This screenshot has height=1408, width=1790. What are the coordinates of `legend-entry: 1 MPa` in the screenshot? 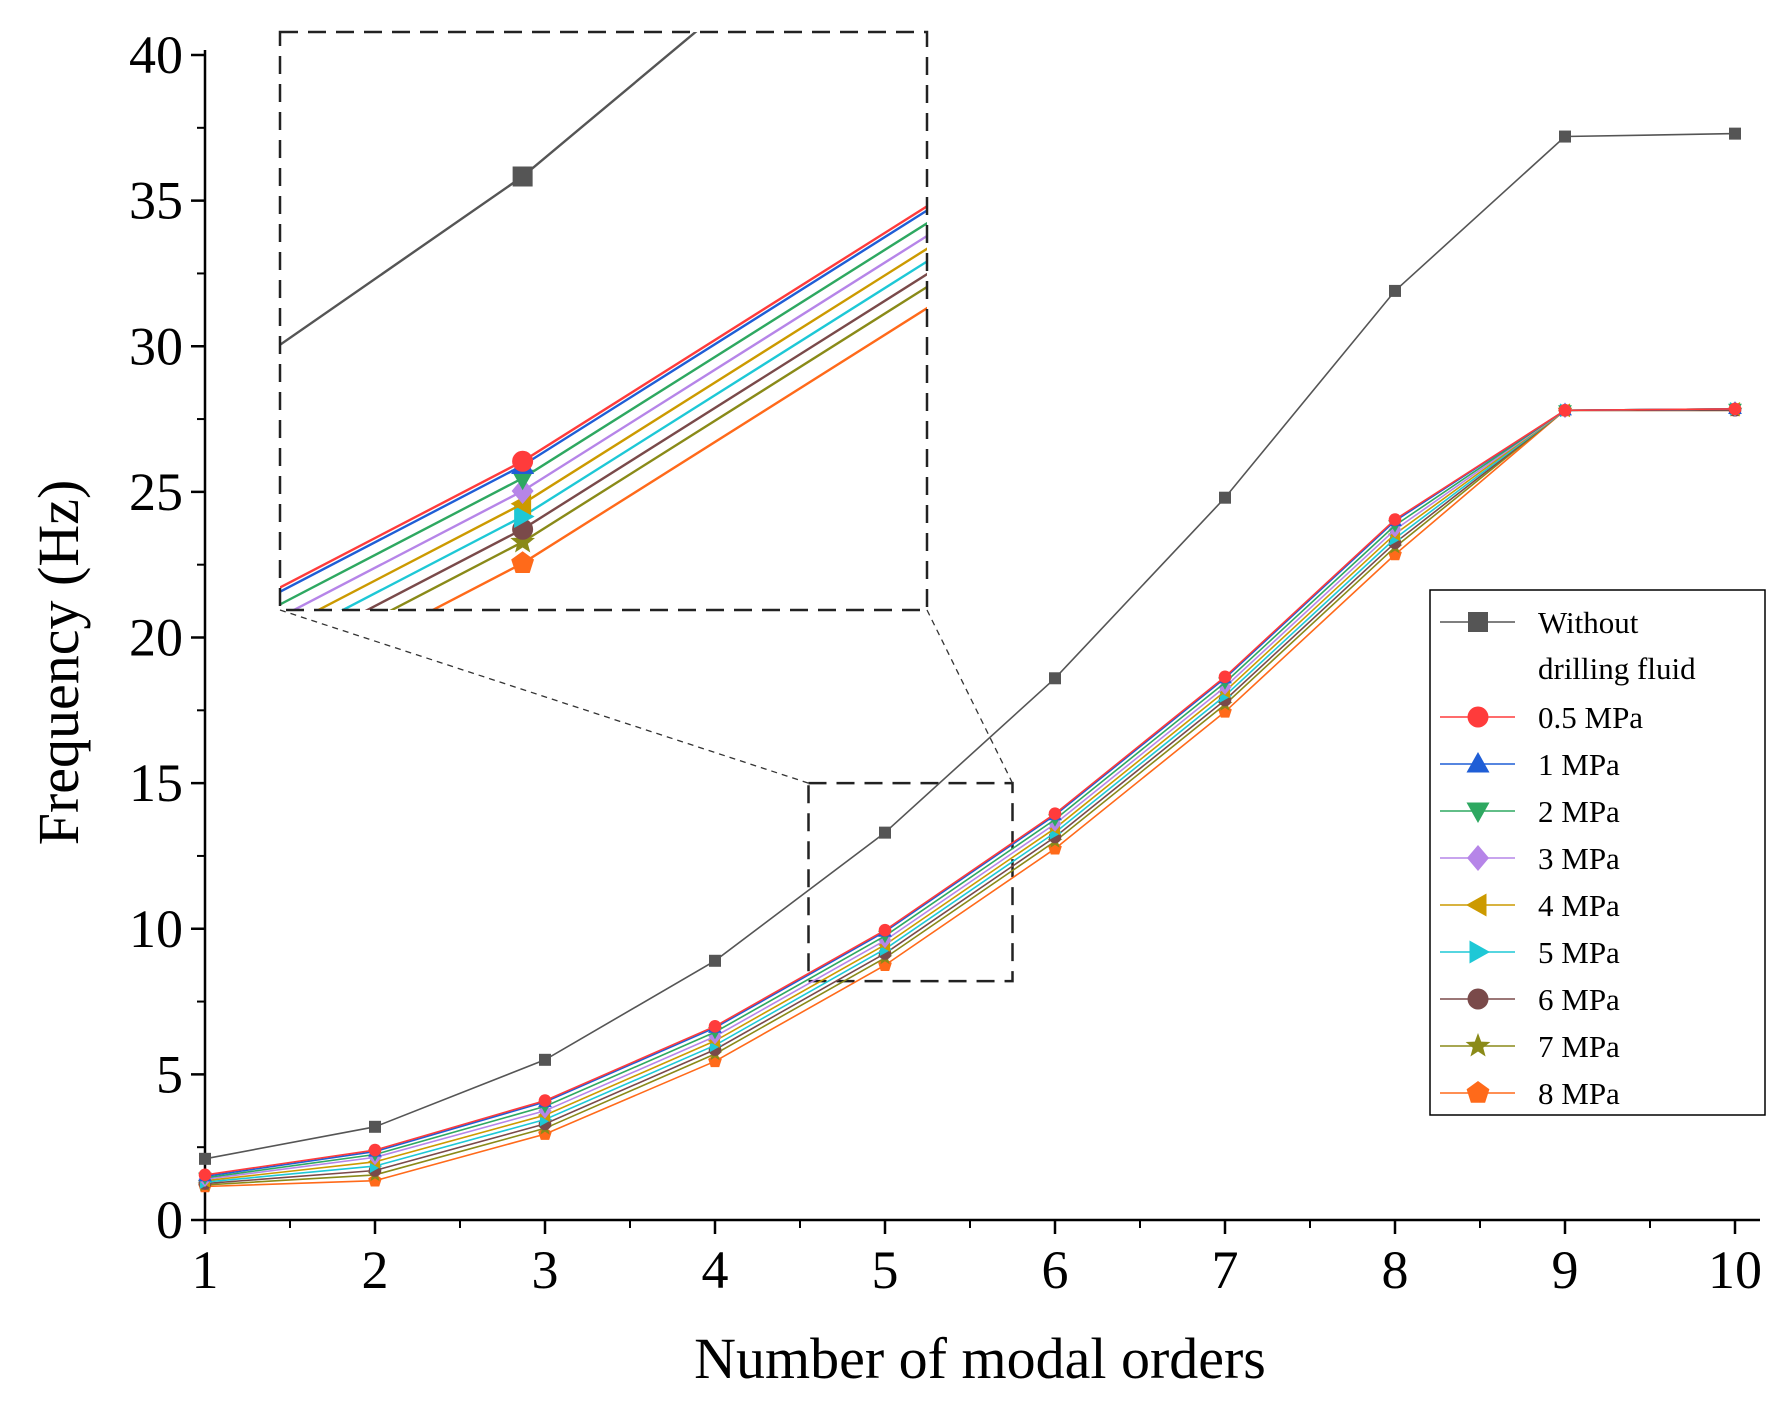 It's located at (1530, 764).